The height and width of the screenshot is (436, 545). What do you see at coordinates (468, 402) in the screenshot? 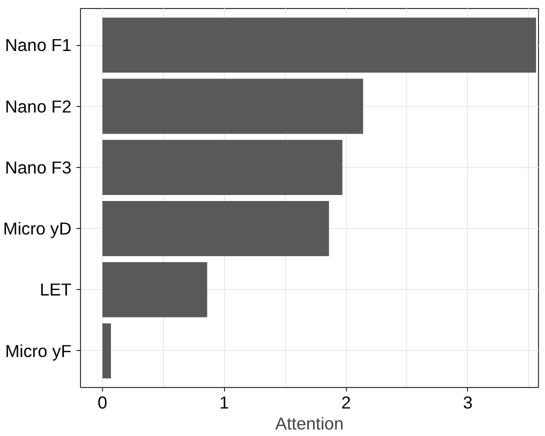
I see `x-tick-label: 3` at bounding box center [468, 402].